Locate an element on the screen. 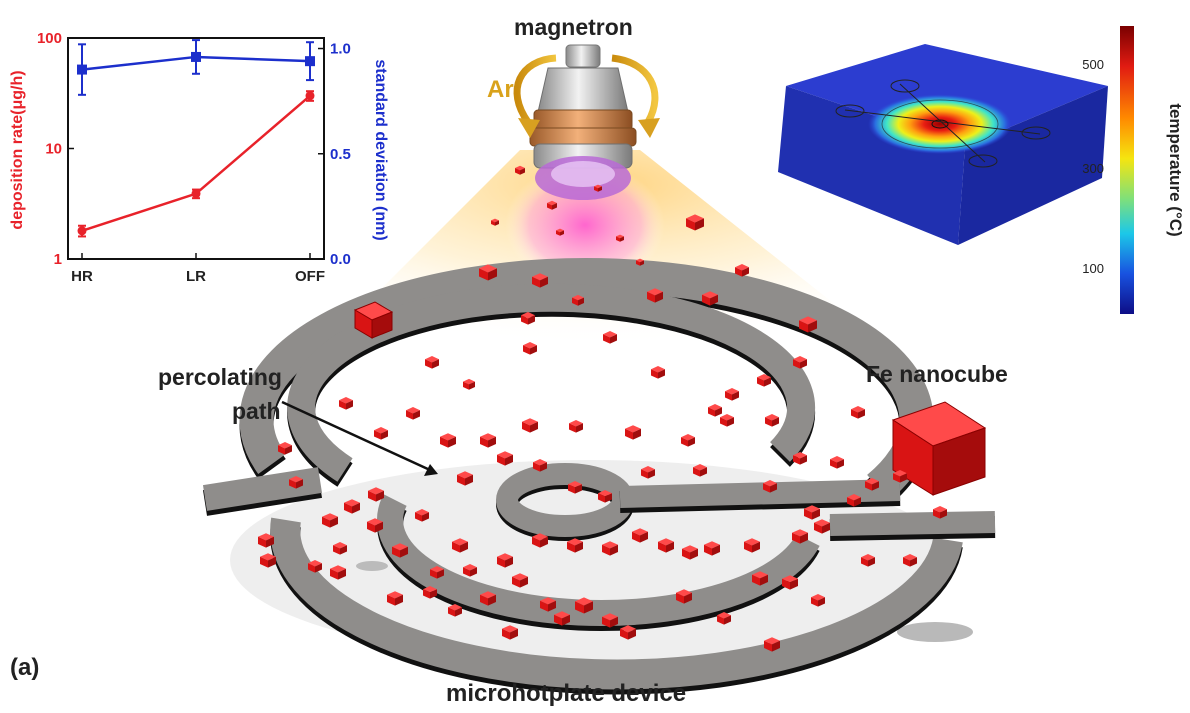  percolating-path-arrow is located at coordinates (359, 438).